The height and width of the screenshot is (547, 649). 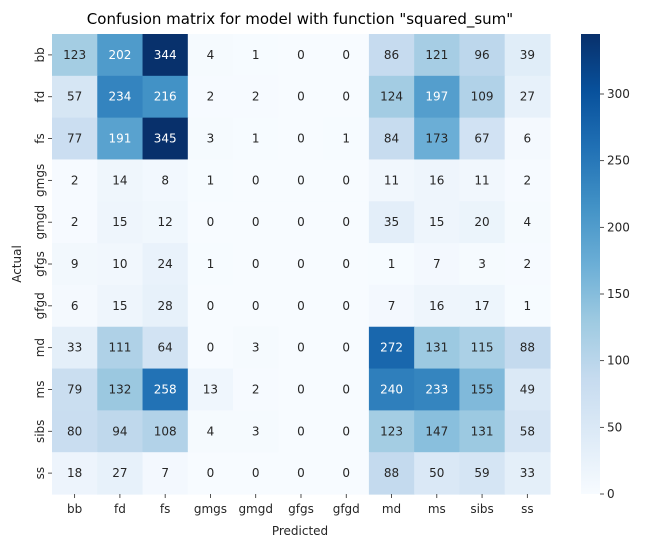 I want to click on cell-value-label: 15, so click(x=119, y=306).